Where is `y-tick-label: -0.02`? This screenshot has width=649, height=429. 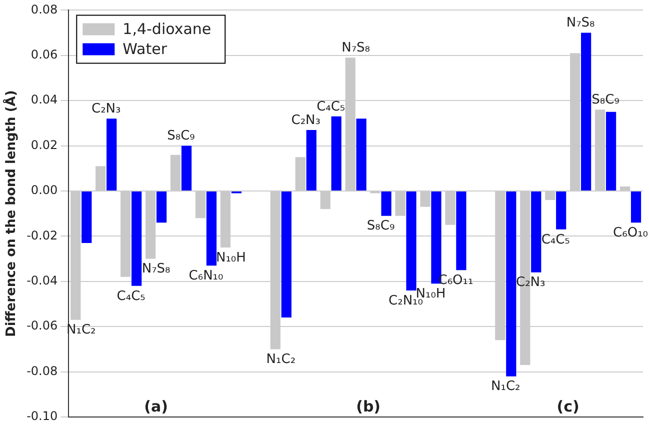
y-tick-label: -0.02 is located at coordinates (42, 235).